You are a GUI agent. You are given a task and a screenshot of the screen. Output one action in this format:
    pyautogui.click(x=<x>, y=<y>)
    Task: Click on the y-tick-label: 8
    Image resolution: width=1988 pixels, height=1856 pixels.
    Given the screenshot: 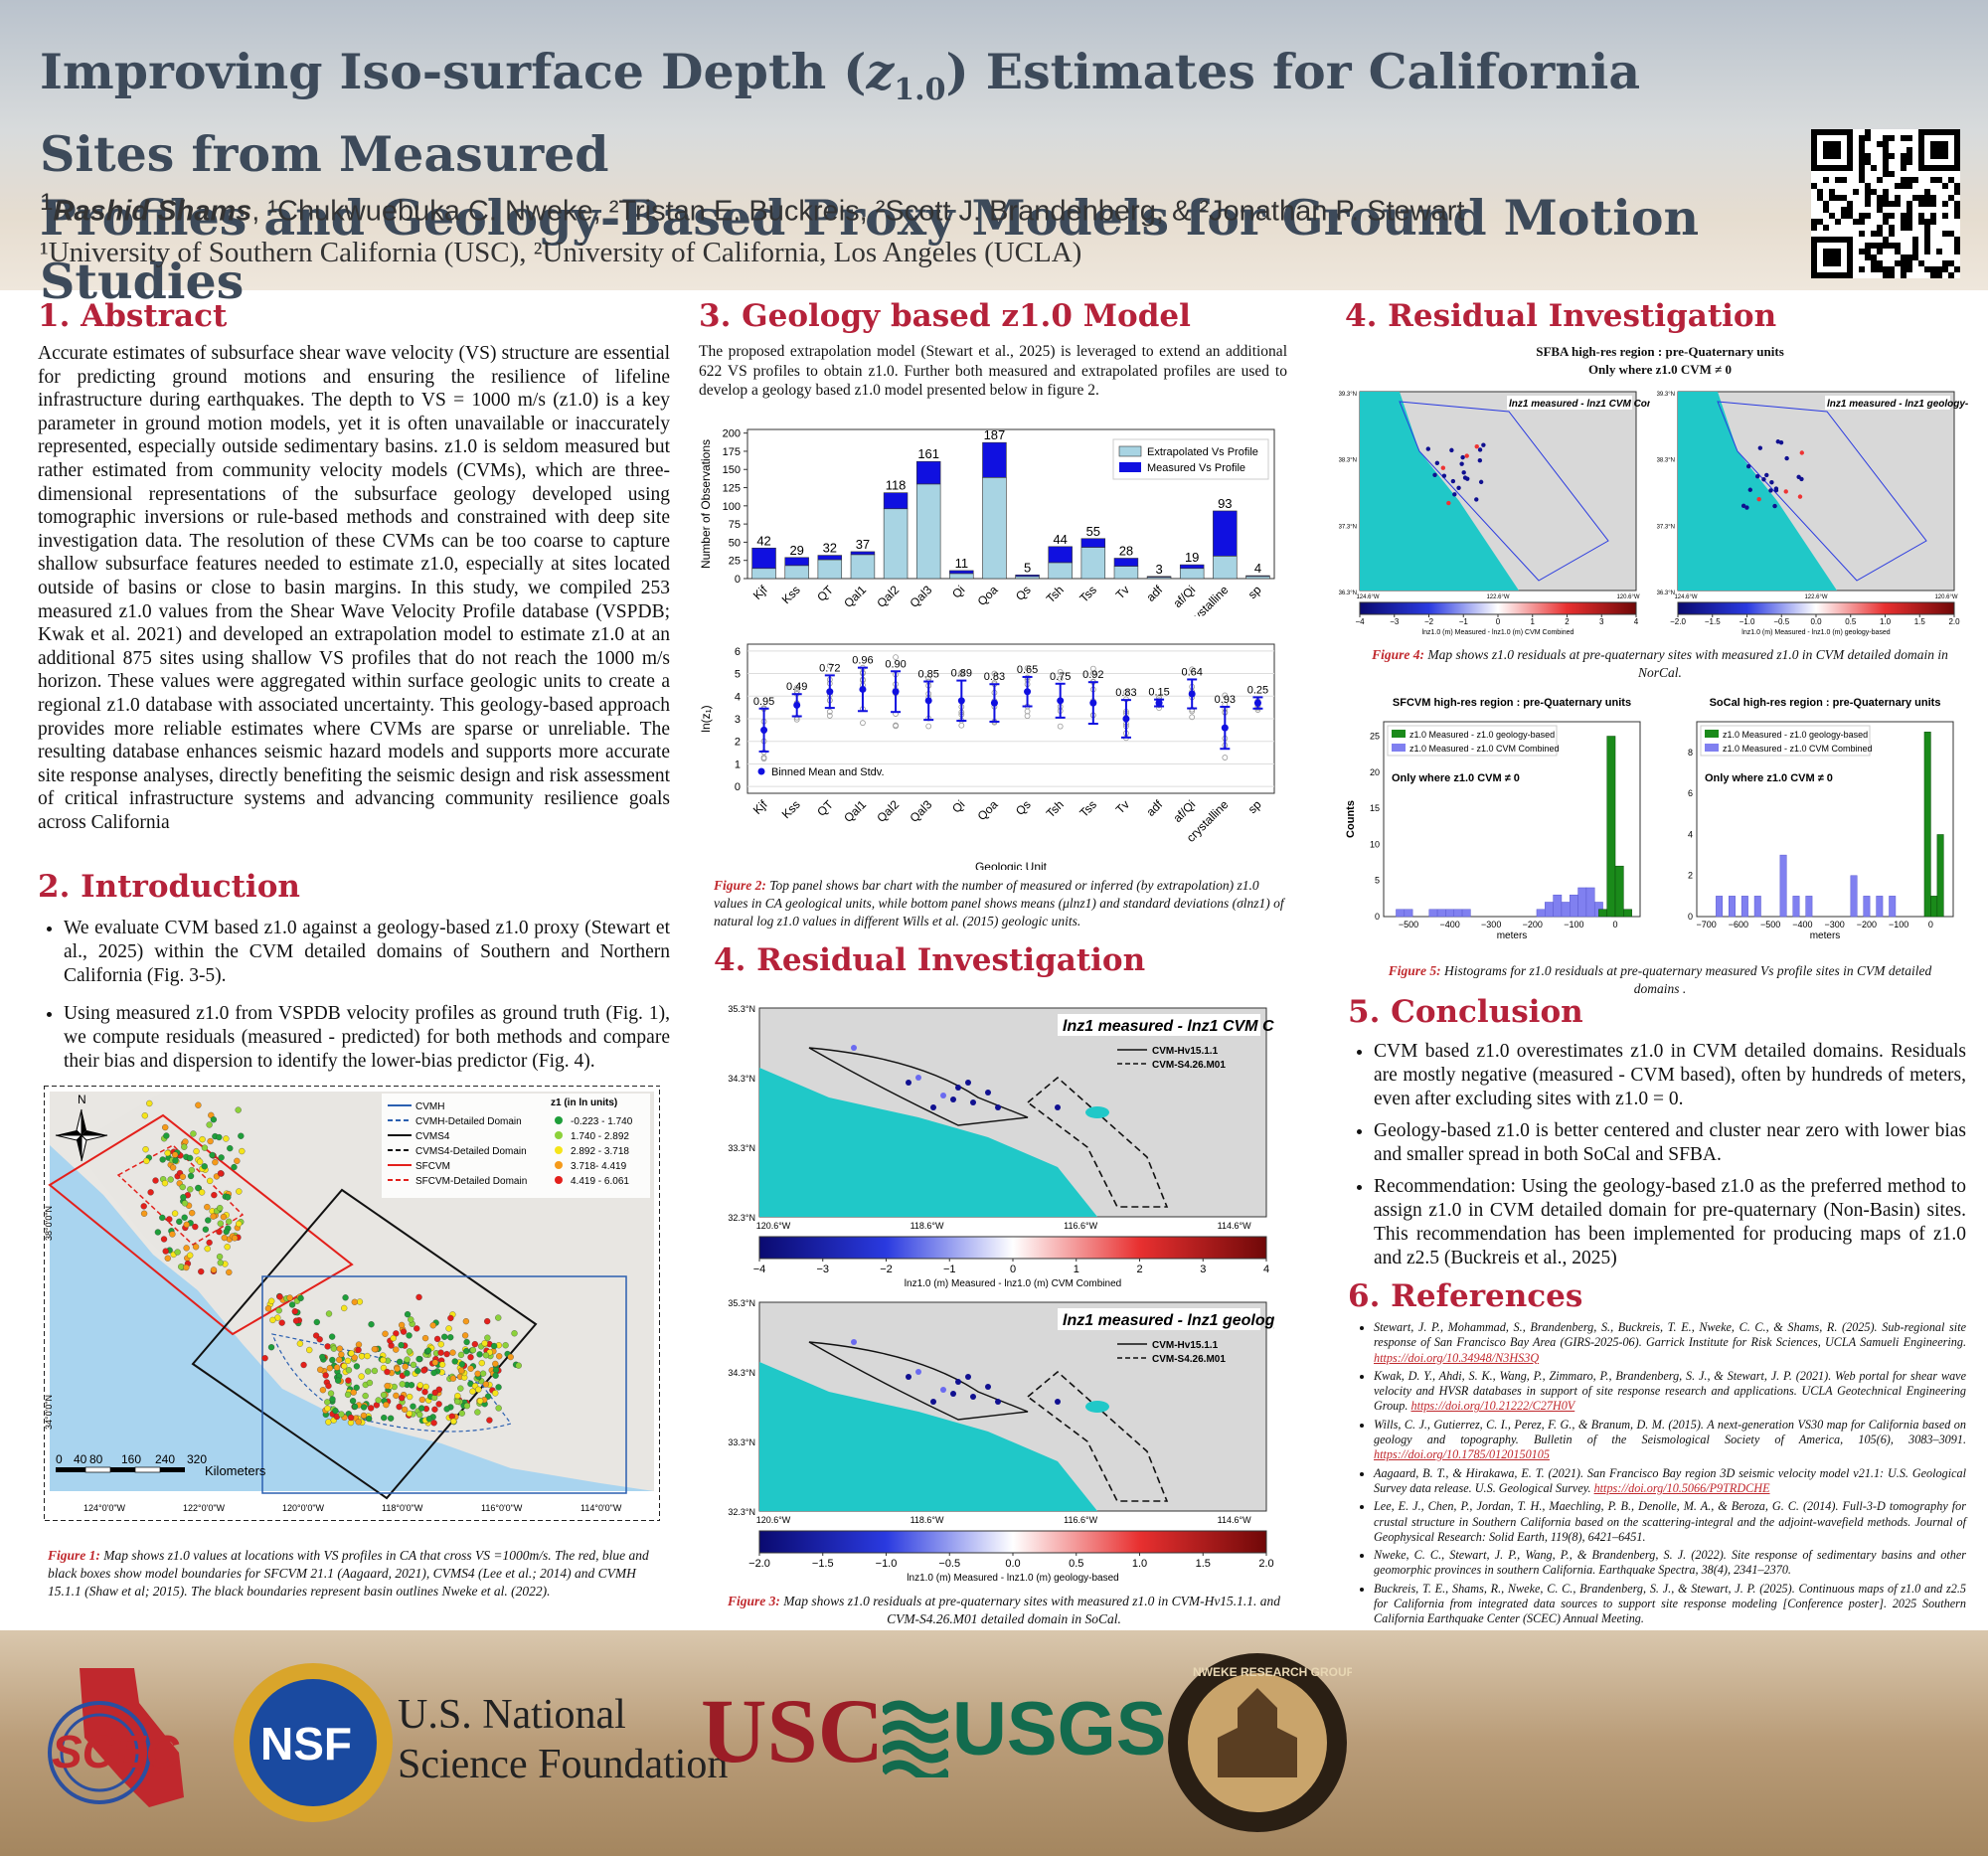 What is the action you would take?
    pyautogui.click(x=1690, y=753)
    